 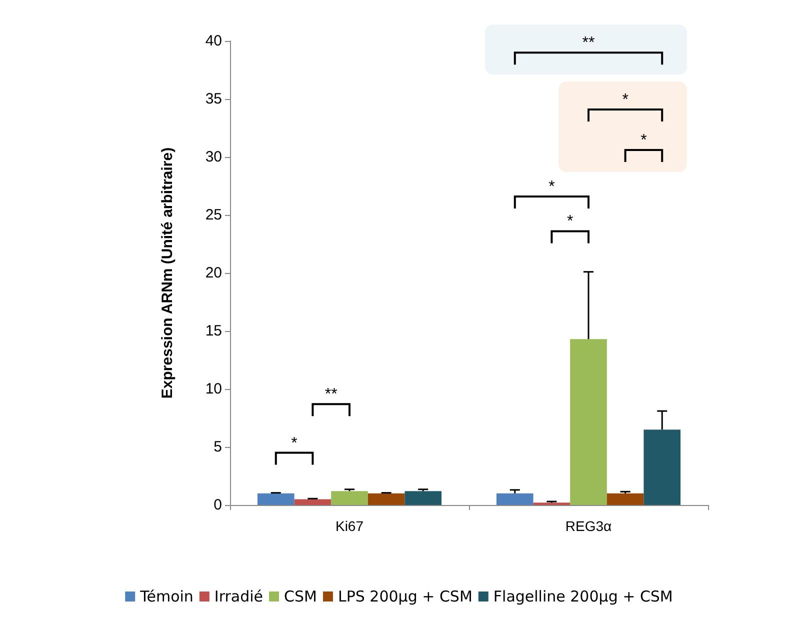 I want to click on y-tick-label: 10, so click(x=213, y=389).